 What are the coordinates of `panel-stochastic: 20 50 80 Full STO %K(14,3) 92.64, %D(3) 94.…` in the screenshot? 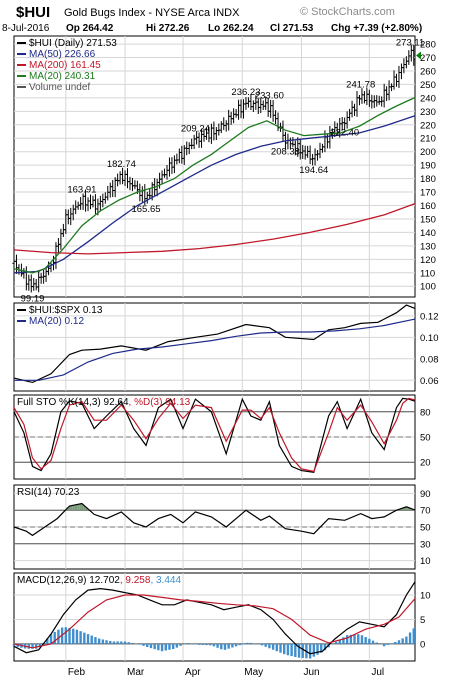 It's located at (222, 437).